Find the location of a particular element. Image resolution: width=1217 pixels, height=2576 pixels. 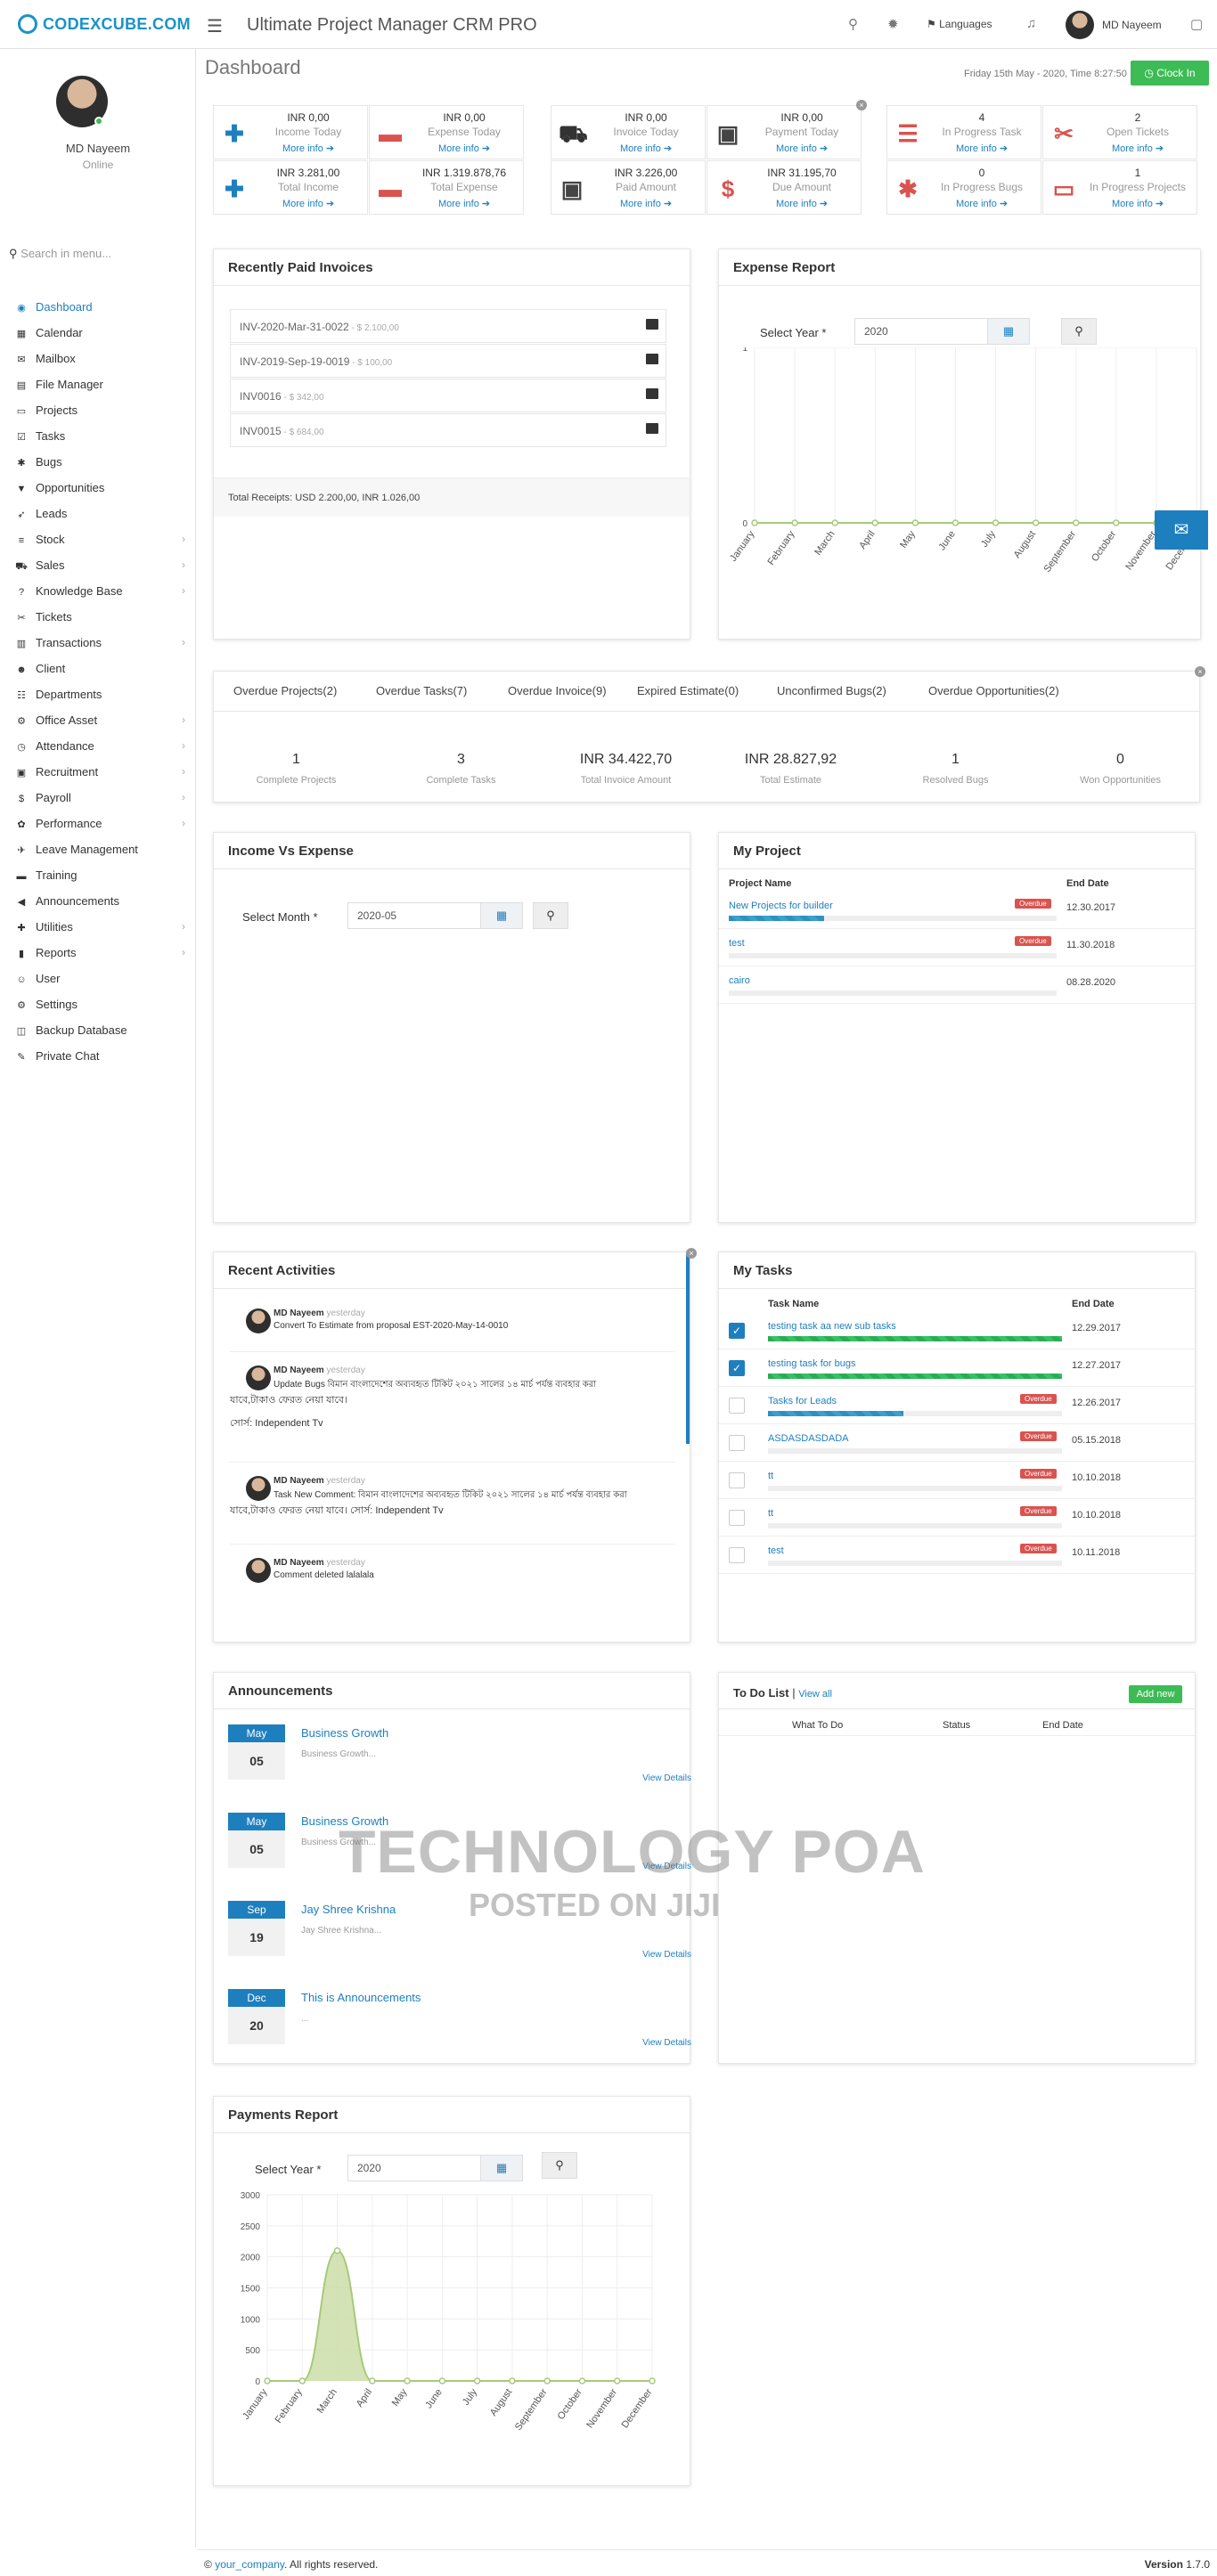

sidebar-item-tickets: ✂ Tickets is located at coordinates (98, 617).